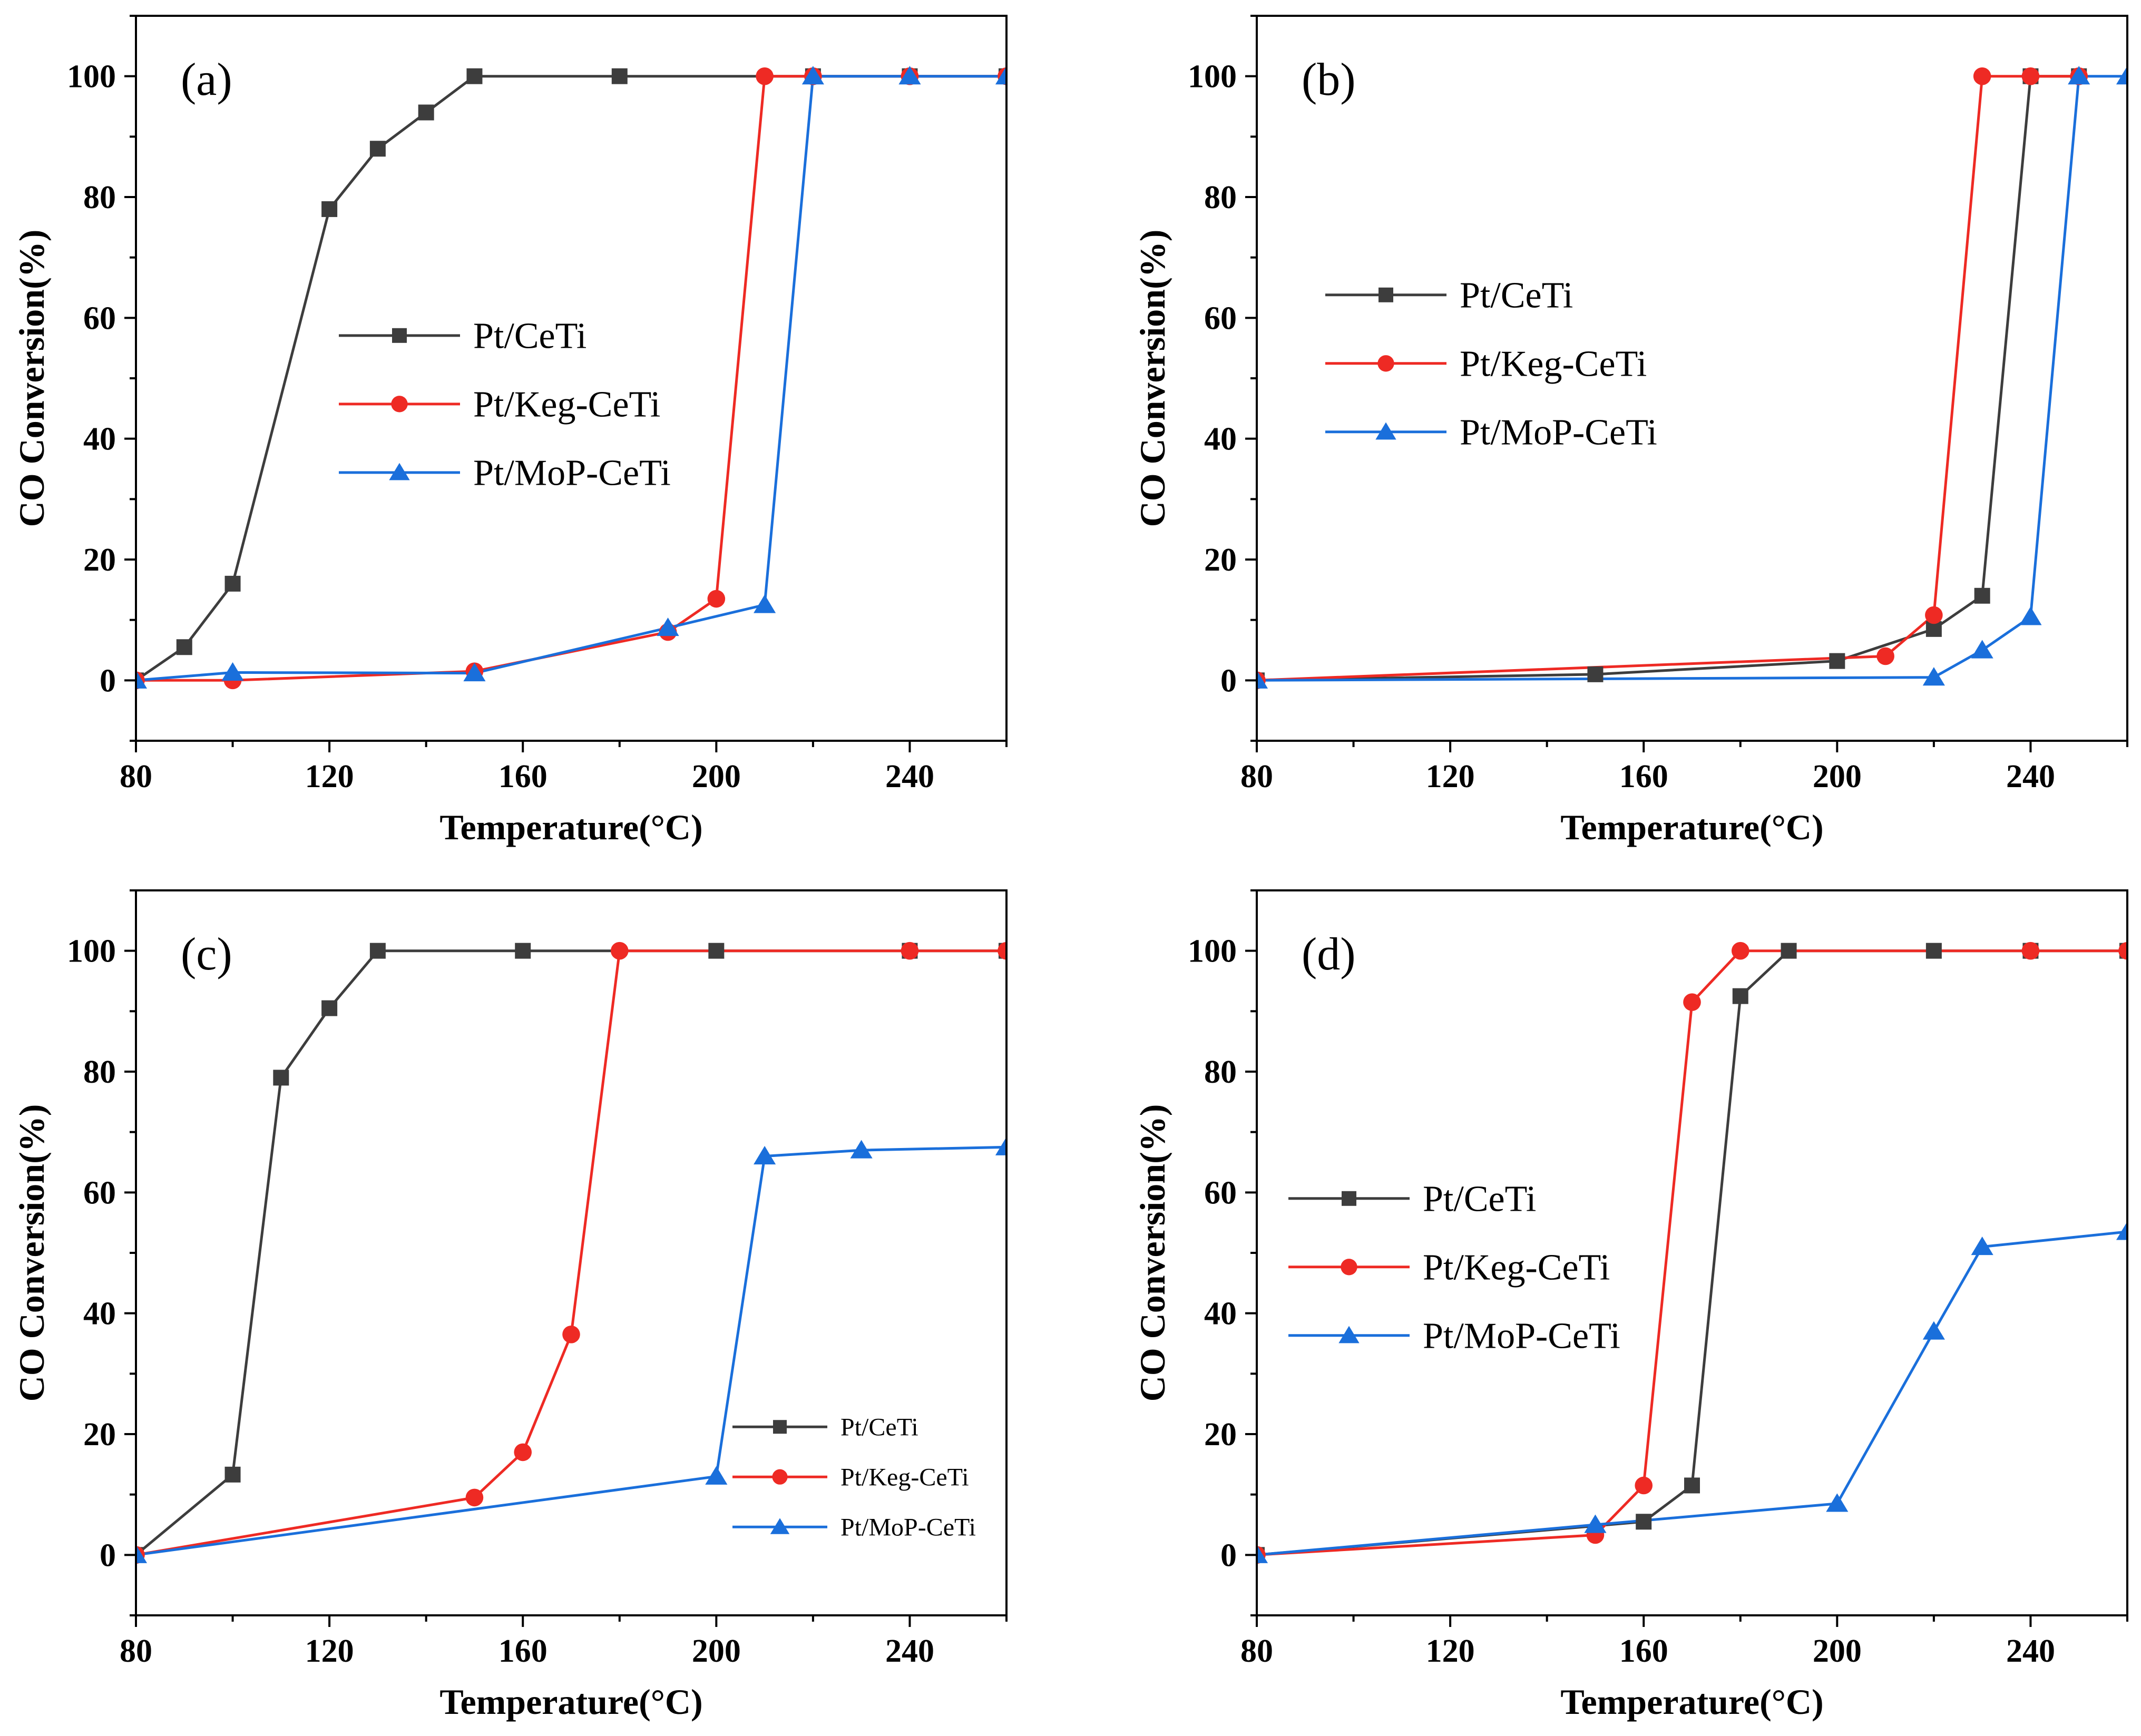 This screenshot has height=1736, width=2141. I want to click on panel-label: (b), so click(1329, 79).